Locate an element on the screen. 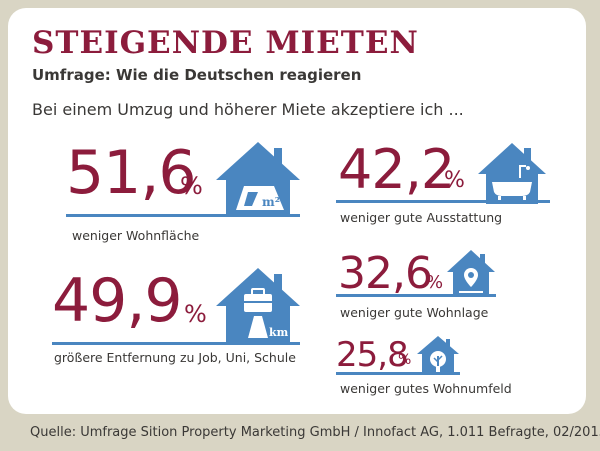  stat-value: 25,8 is located at coordinates (372, 355).